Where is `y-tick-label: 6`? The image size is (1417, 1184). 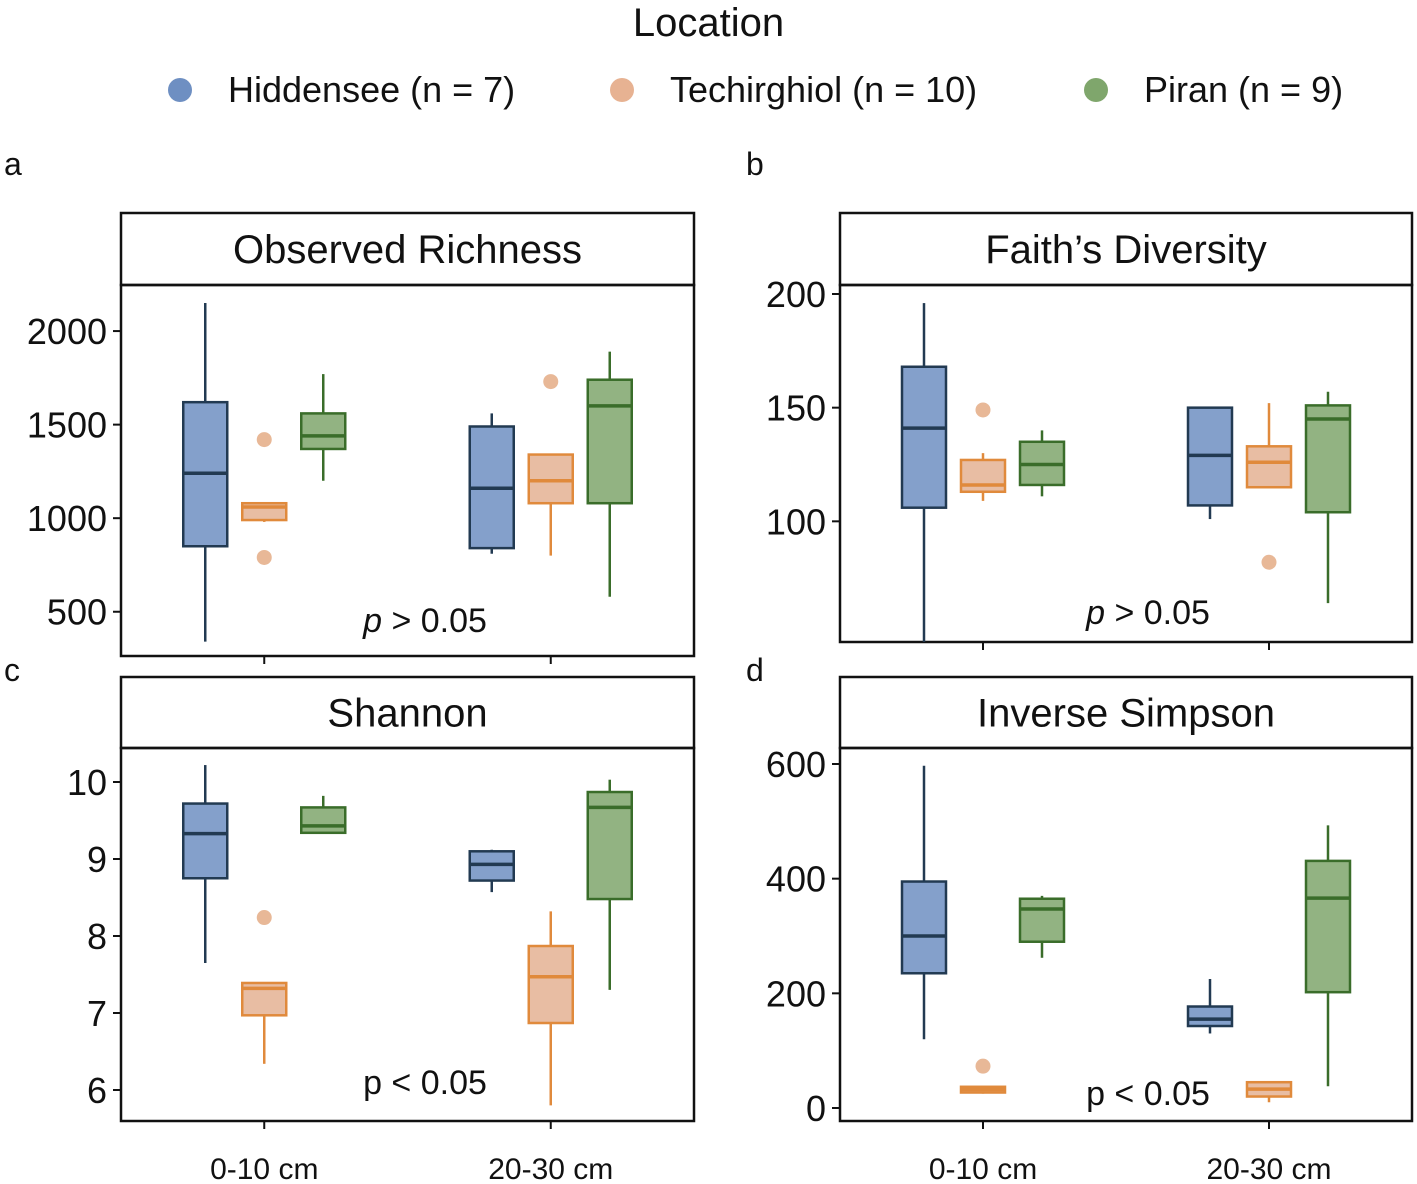
y-tick-label: 6 is located at coordinates (97, 1090).